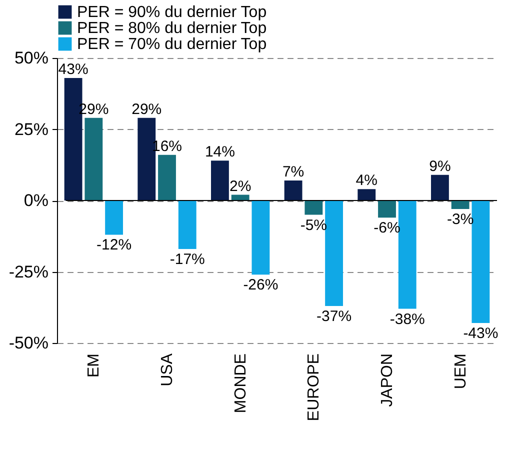 This screenshot has width=531, height=466. Describe the element at coordinates (172, 28) in the screenshot. I see `legend-label: PER = 80% du dernier Top` at that location.